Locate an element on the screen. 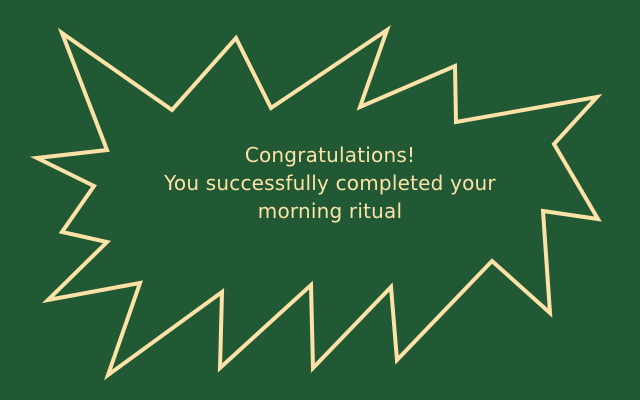  message-line-3: morning ritual is located at coordinates (330, 211).